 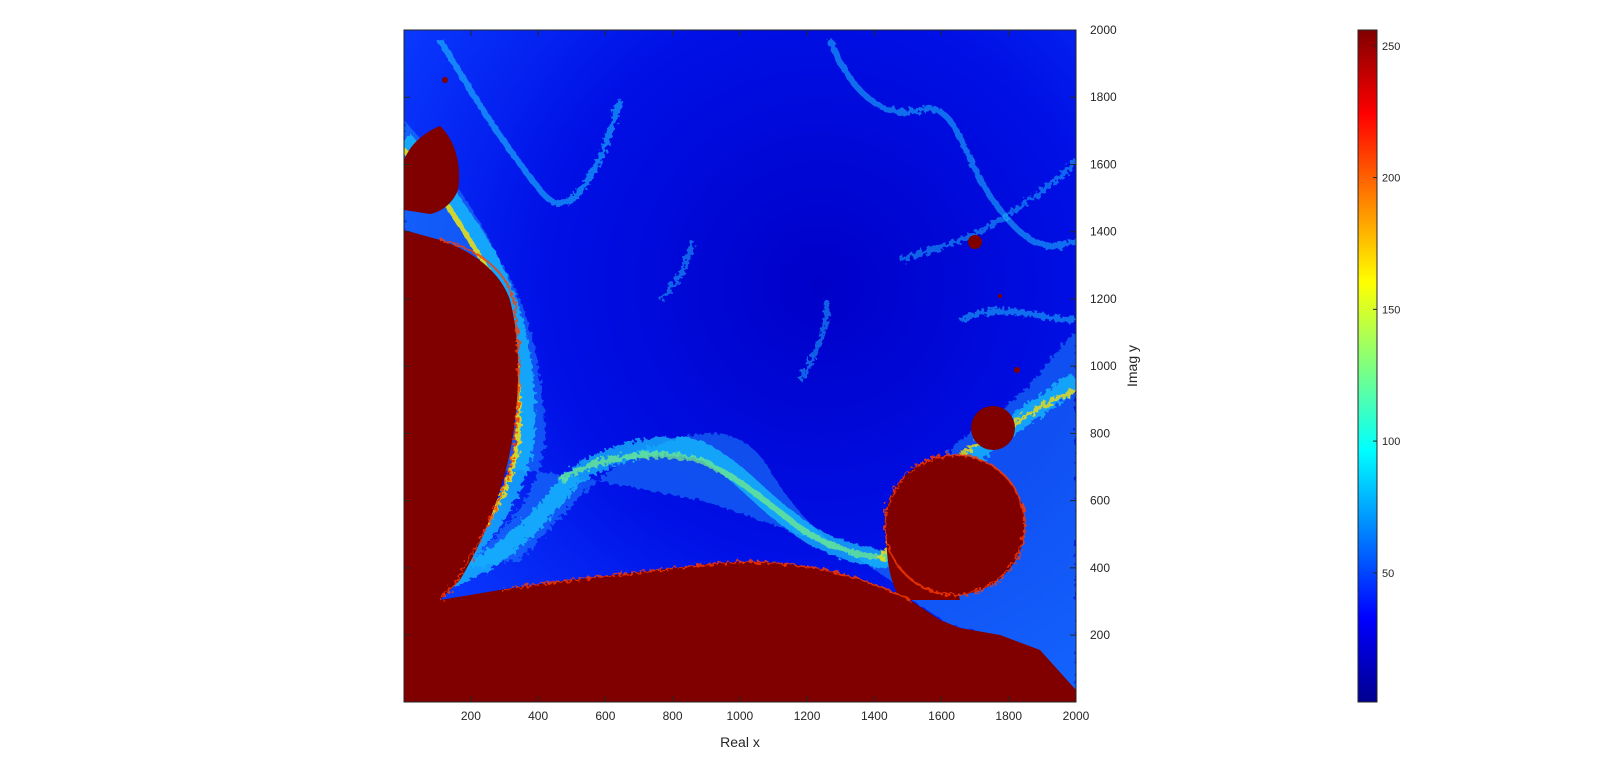 I want to click on y-tick-label: 1000, so click(x=1103, y=366).